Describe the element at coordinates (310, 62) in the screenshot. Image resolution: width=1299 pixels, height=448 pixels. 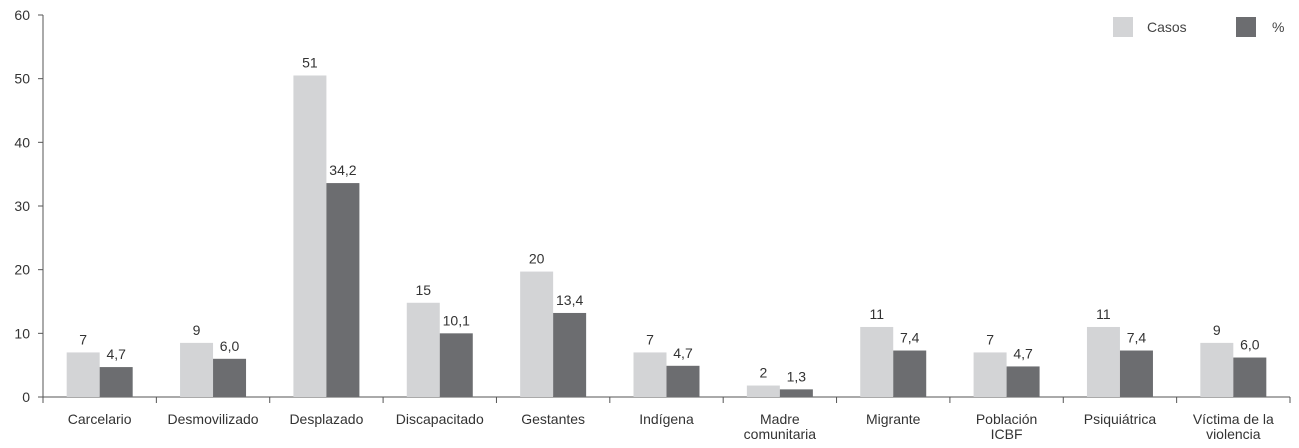
I see `data-label-casos: 51` at that location.